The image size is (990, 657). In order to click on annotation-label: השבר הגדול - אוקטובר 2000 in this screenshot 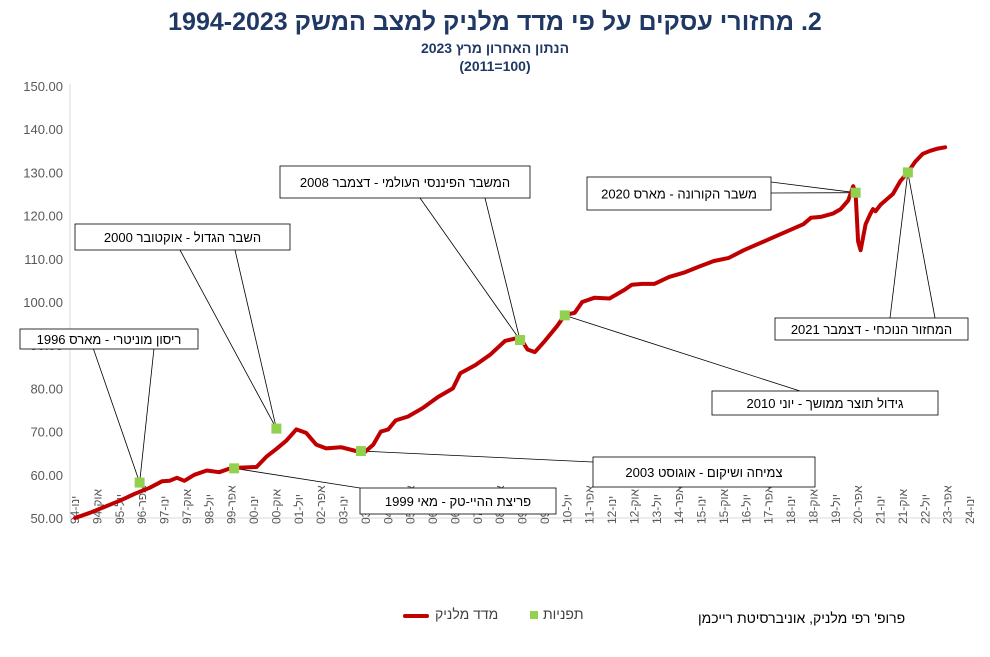, I will do `click(182, 237)`.